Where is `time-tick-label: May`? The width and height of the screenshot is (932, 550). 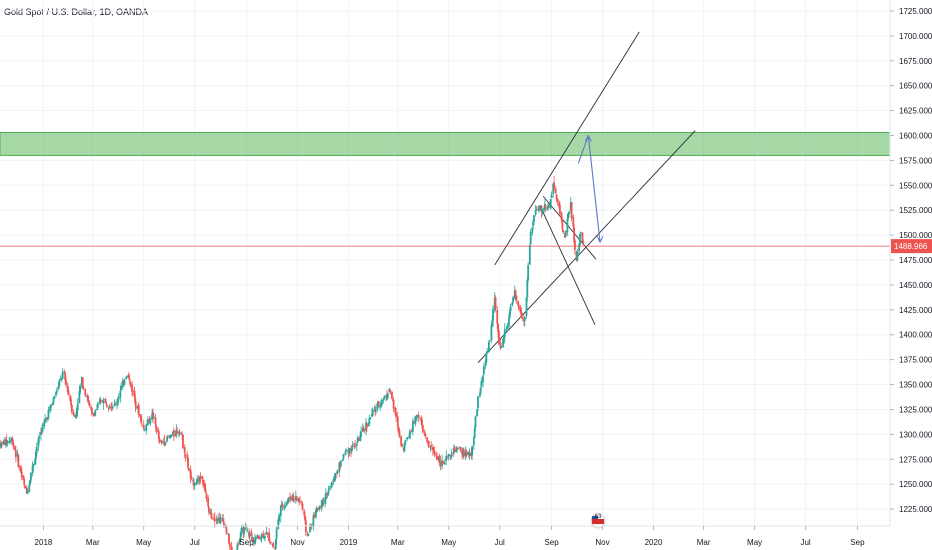
time-tick-label: May is located at coordinates (143, 542).